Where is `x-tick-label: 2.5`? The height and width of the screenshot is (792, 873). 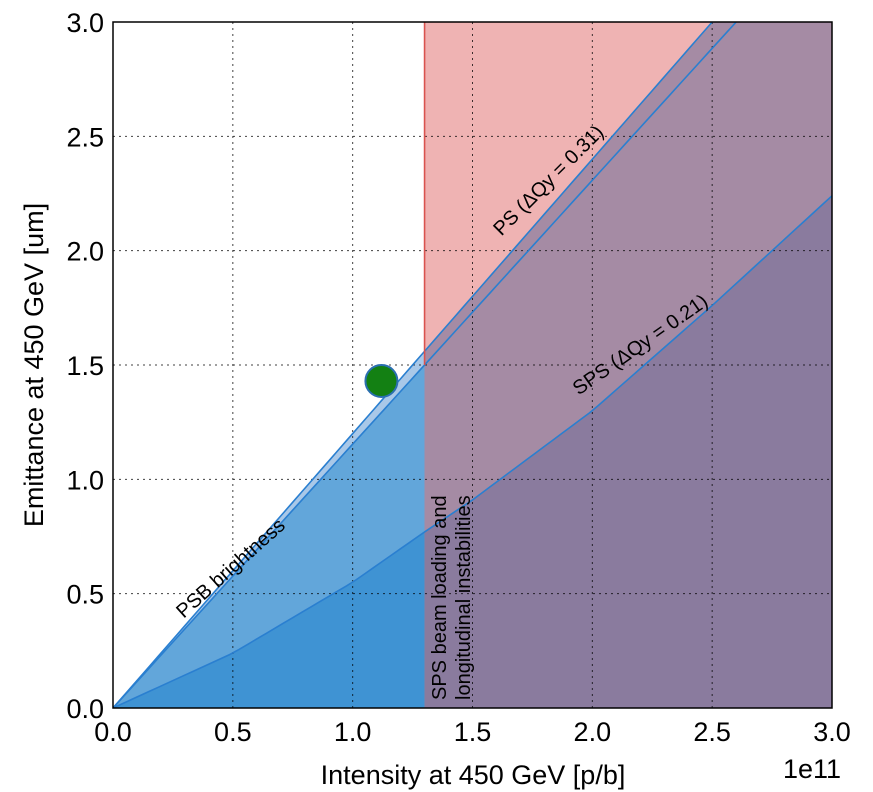 x-tick-label: 2.5 is located at coordinates (712, 732).